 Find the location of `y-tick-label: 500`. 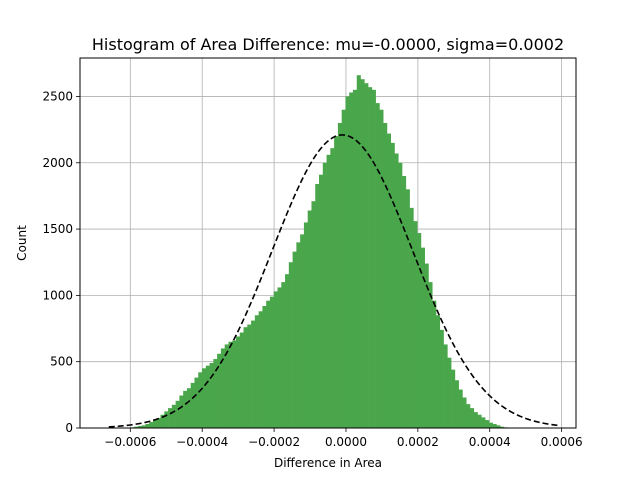

y-tick-label: 500 is located at coordinates (61, 362).